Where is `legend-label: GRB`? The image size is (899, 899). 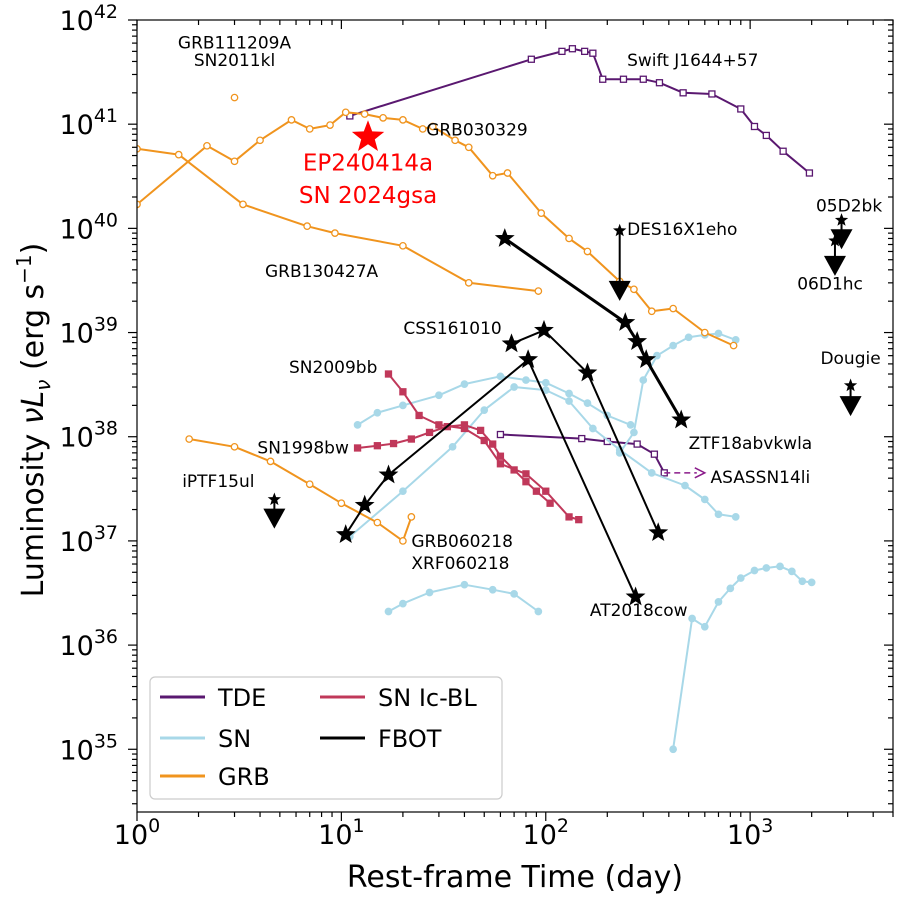 legend-label: GRB is located at coordinates (244, 777).